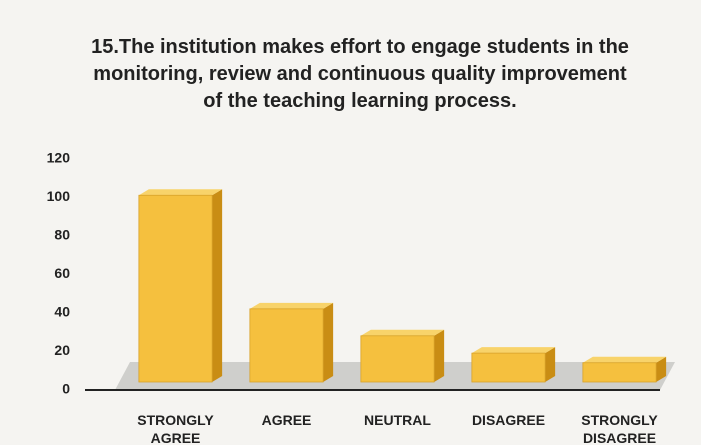 The height and width of the screenshot is (445, 701). I want to click on y-tick-label: 120, so click(59, 158).